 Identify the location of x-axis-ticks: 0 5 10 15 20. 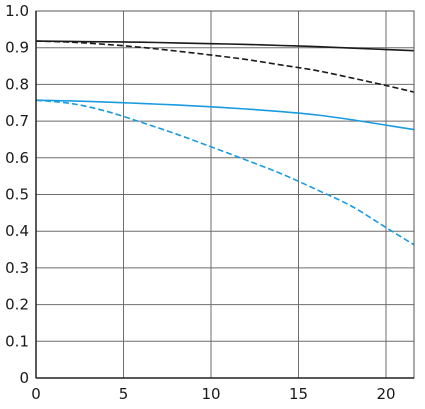
(213, 394).